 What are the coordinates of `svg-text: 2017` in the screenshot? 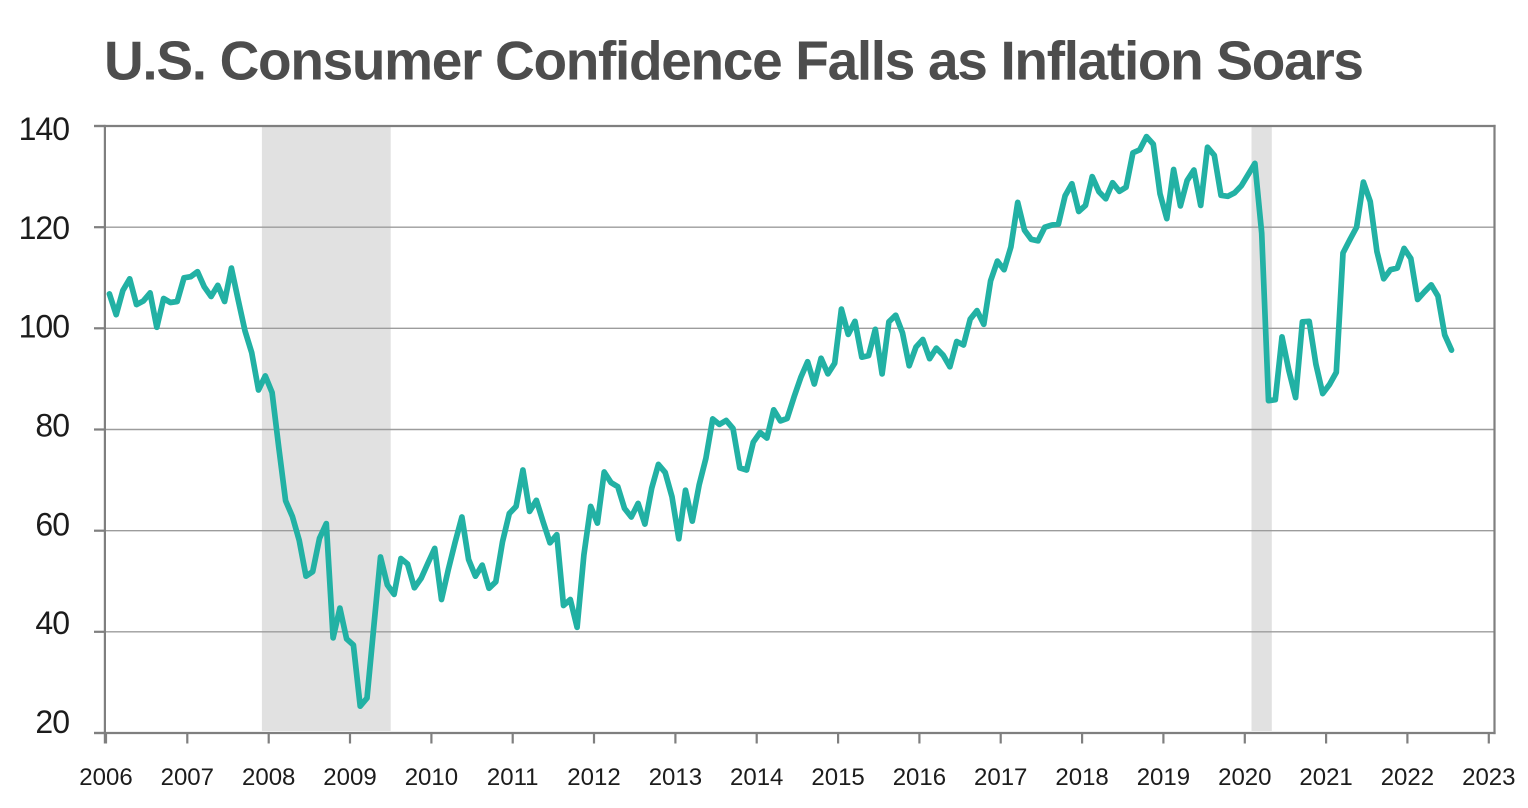 It's located at (1000, 777).